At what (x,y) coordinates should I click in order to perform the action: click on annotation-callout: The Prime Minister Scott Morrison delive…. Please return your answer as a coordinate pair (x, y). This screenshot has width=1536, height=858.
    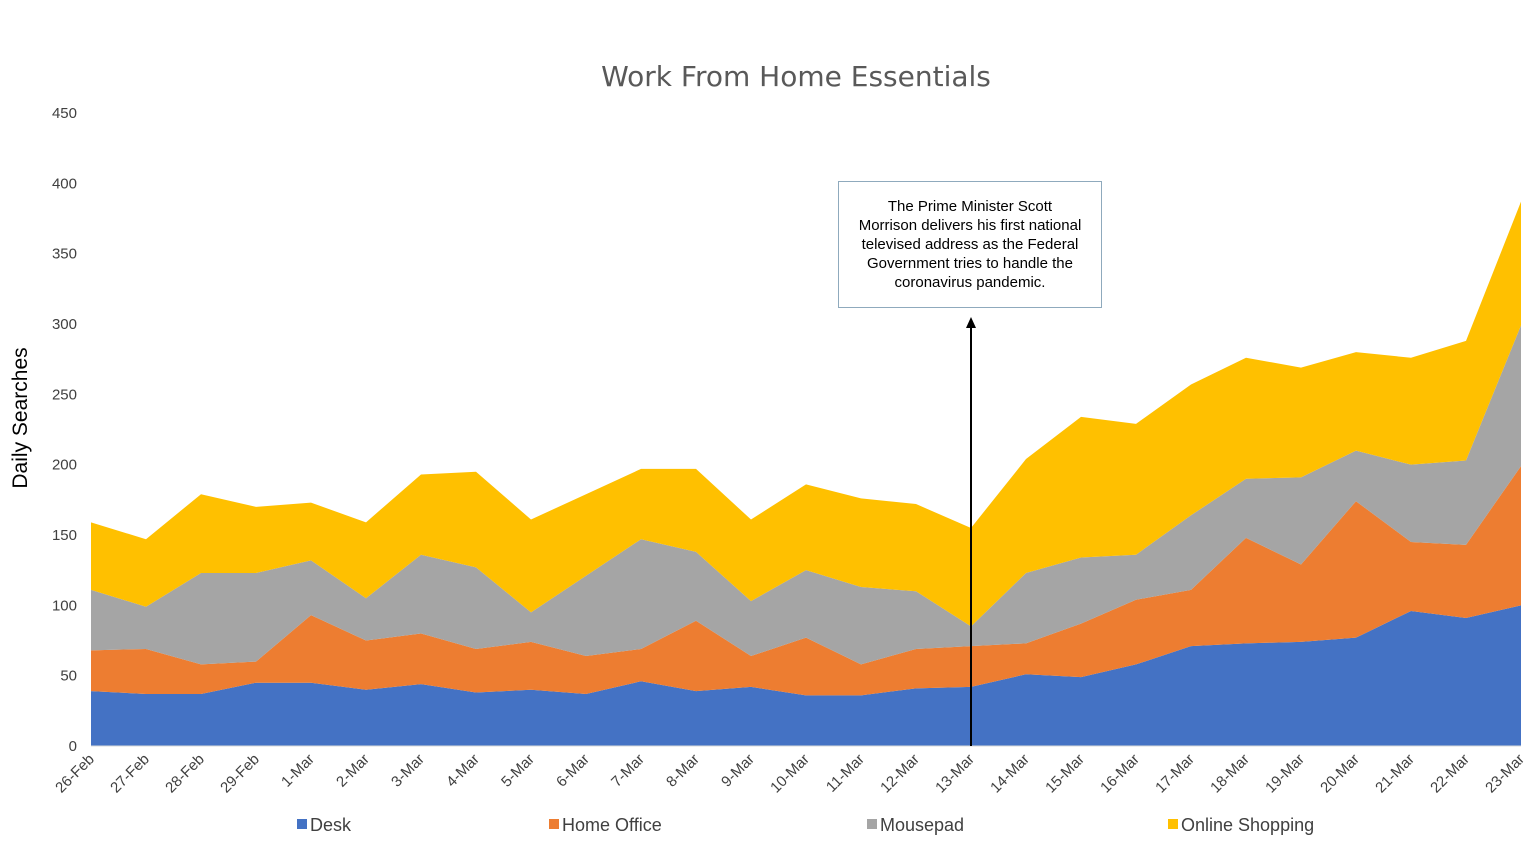
    Looking at the image, I should click on (970, 244).